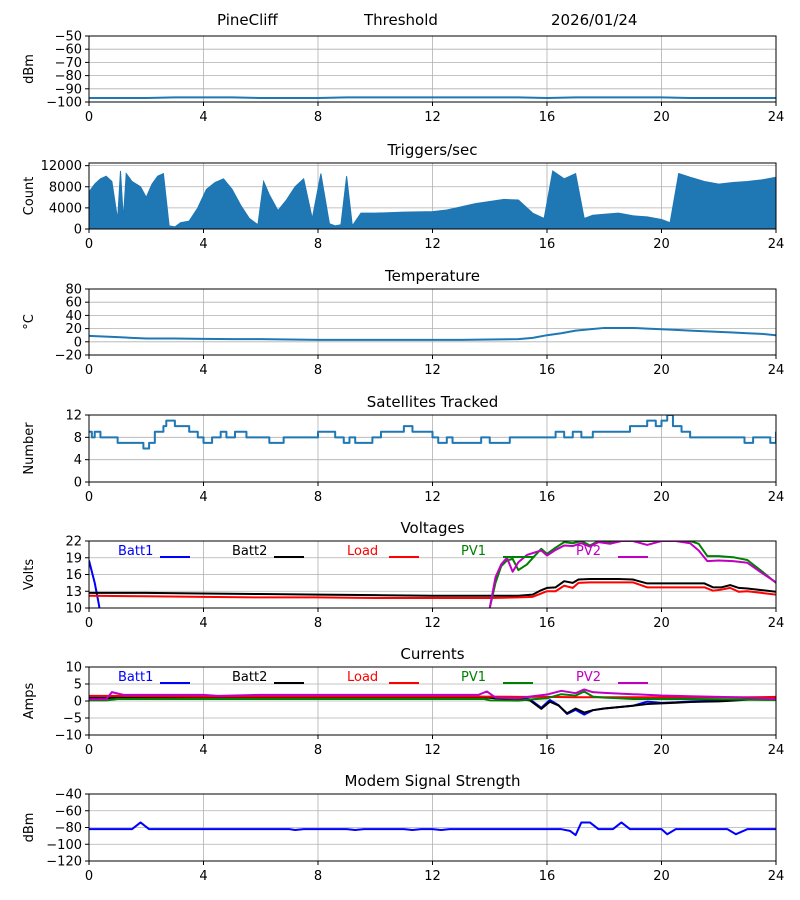  What do you see at coordinates (249, 677) in the screenshot?
I see `legend-label: Batt2` at bounding box center [249, 677].